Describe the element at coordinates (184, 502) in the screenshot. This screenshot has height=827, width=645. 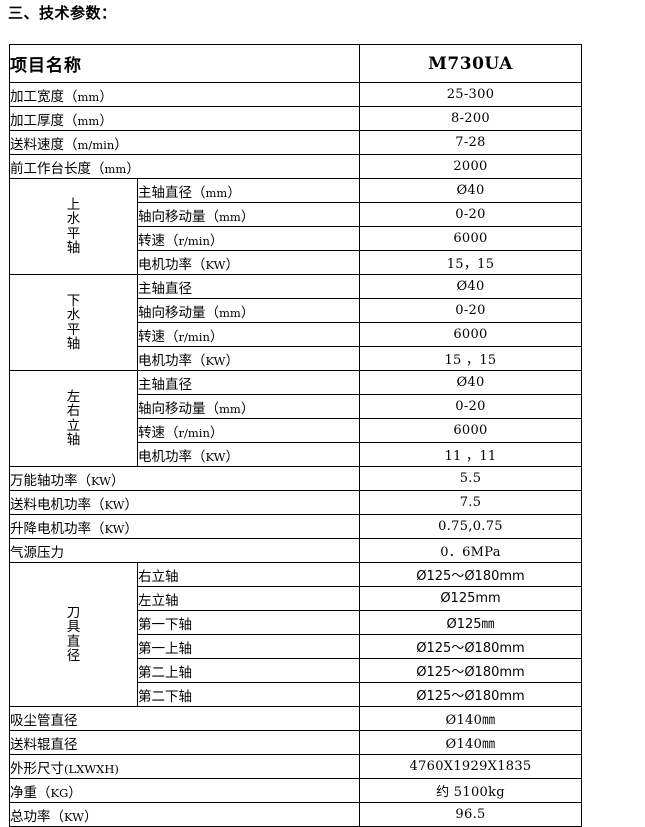
I see `spec-item-name: 送料电机功率（KW）` at that location.